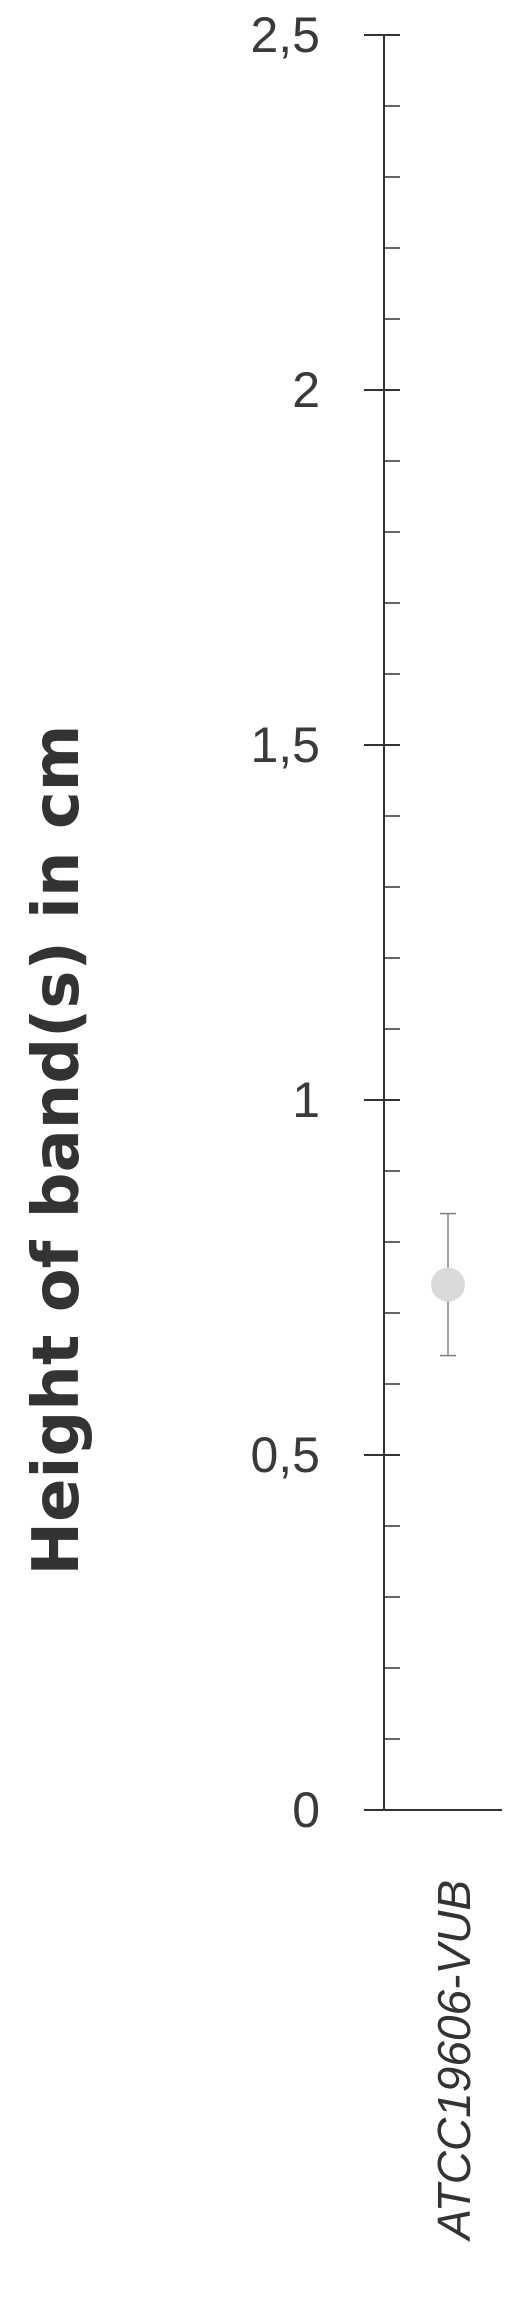  What do you see at coordinates (454, 2061) in the screenshot?
I see `x-category-label: ATCC19606-VUB` at bounding box center [454, 2061].